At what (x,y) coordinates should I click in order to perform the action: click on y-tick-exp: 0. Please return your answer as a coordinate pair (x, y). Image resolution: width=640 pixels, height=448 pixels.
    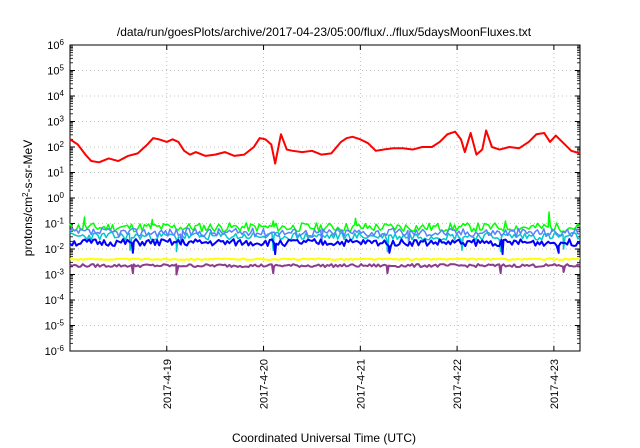
    Looking at the image, I should click on (62, 195).